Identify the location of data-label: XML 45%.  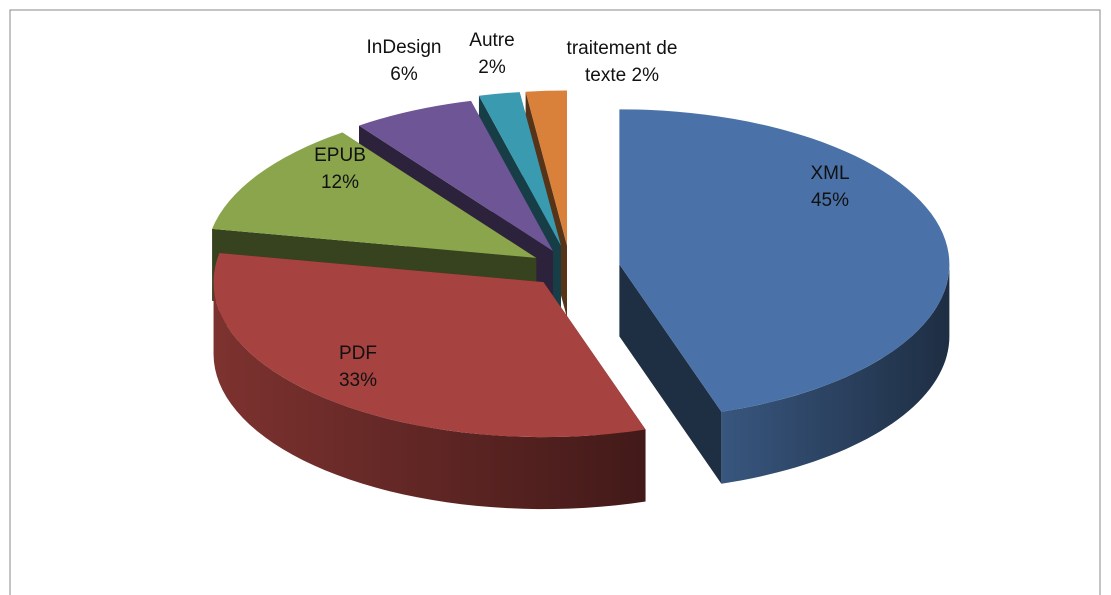
(830, 187).